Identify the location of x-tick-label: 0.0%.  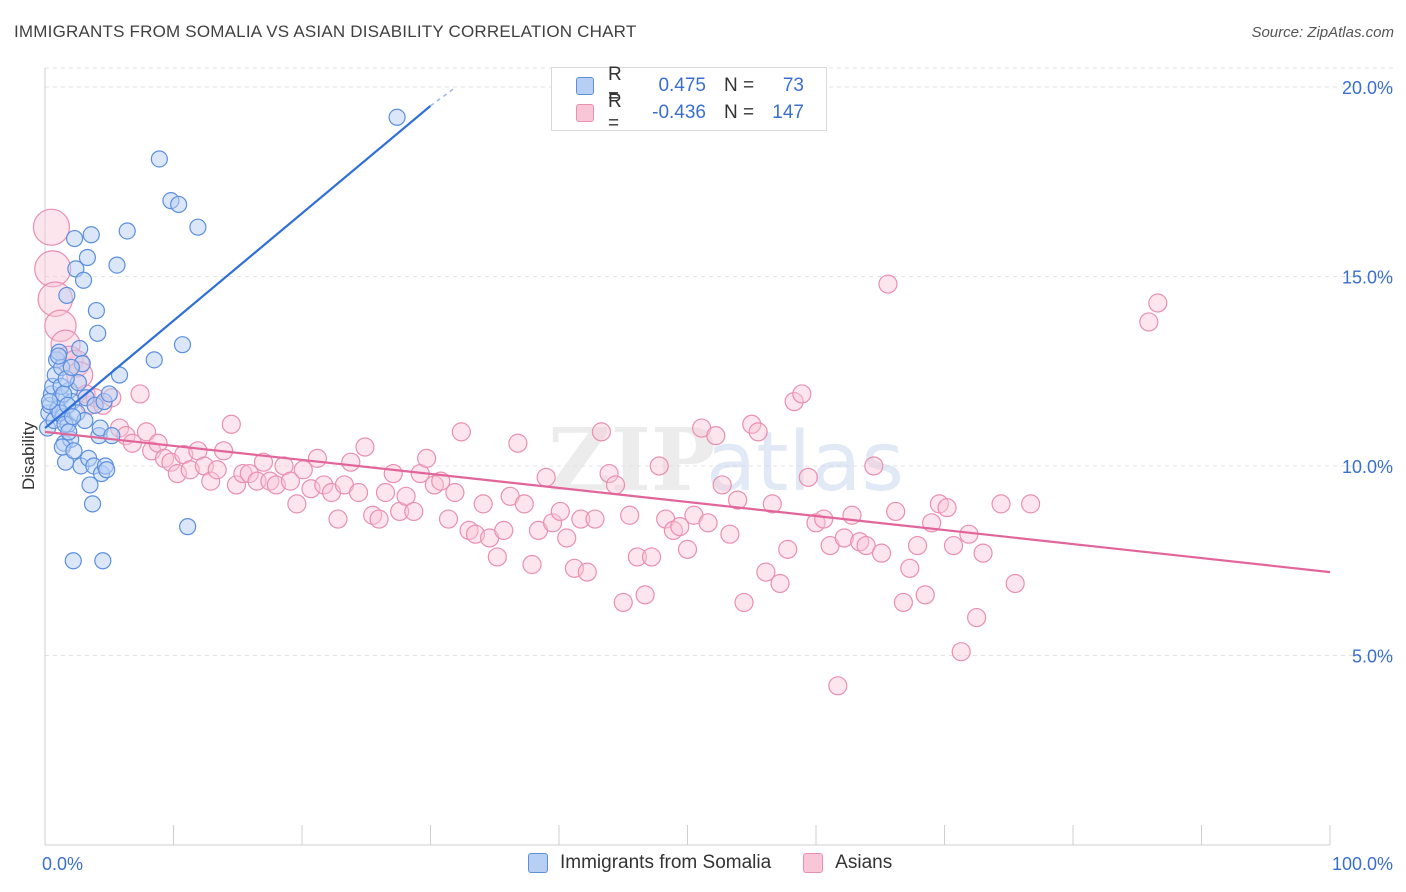
(62, 864).